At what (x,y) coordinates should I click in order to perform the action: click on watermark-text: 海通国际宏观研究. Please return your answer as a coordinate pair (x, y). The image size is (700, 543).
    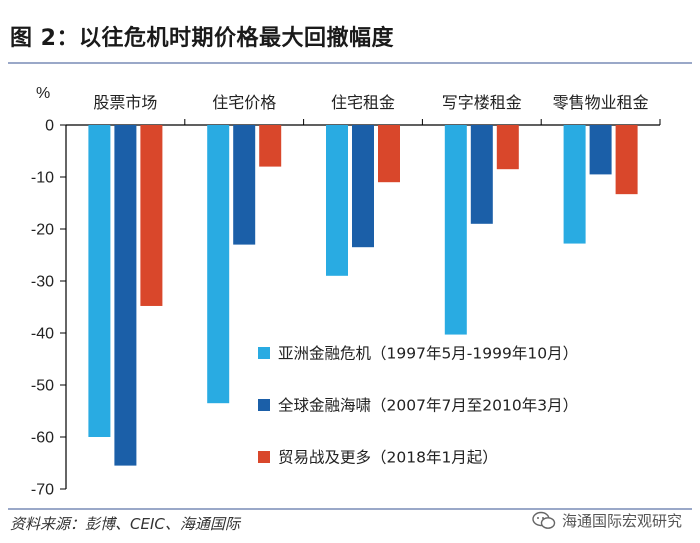
    Looking at the image, I should click on (621, 521).